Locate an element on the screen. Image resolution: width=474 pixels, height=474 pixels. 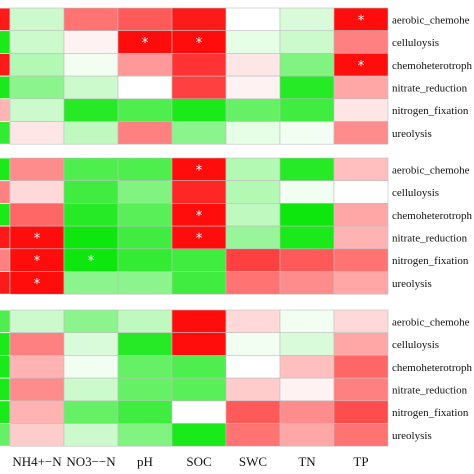
column-label: SOC is located at coordinates (198, 461).